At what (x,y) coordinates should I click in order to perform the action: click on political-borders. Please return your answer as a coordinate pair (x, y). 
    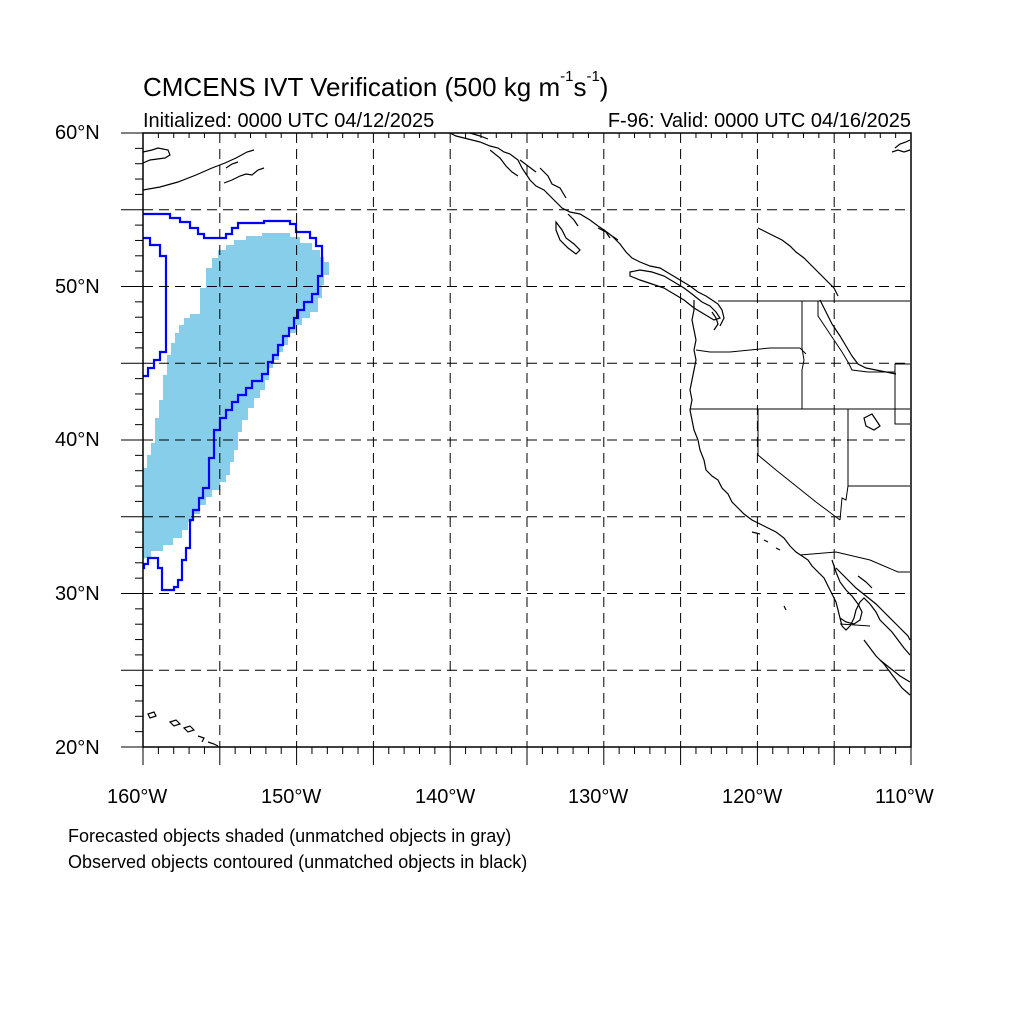
    Looking at the image, I should click on (800, 463).